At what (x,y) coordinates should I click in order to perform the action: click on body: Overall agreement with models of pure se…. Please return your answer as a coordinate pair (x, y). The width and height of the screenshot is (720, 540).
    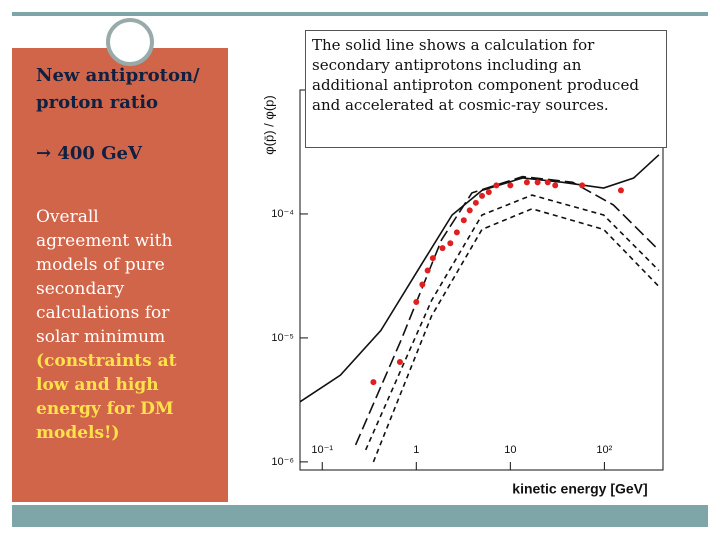
    Looking at the image, I should click on (104, 277).